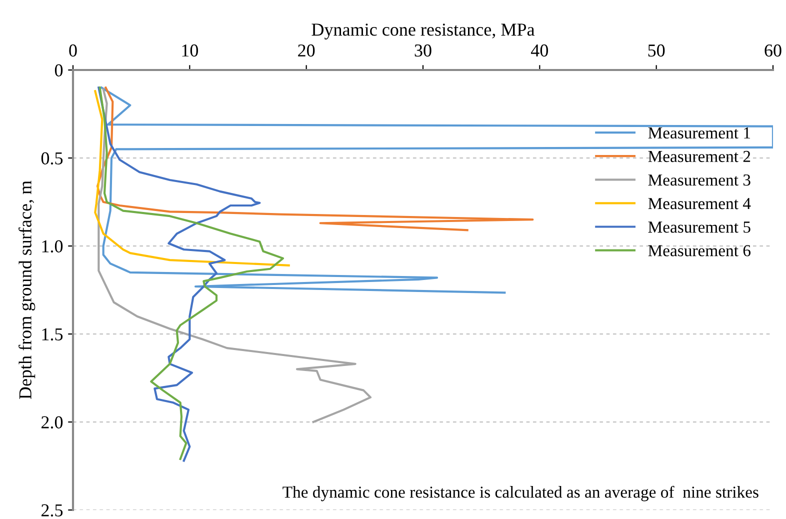 The height and width of the screenshot is (519, 786). Describe the element at coordinates (699, 250) in the screenshot. I see `legend-label: Measurement 6` at that location.